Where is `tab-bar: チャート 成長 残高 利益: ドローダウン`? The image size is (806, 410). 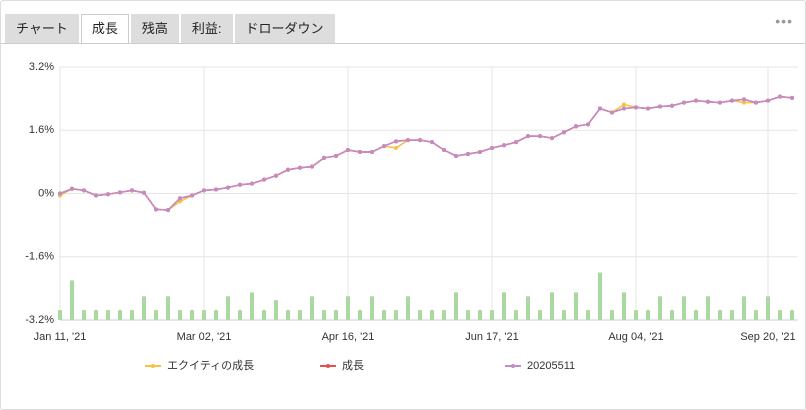
tab-bar: チャート 成長 残高 利益: ドローダウン is located at coordinates (171, 28).